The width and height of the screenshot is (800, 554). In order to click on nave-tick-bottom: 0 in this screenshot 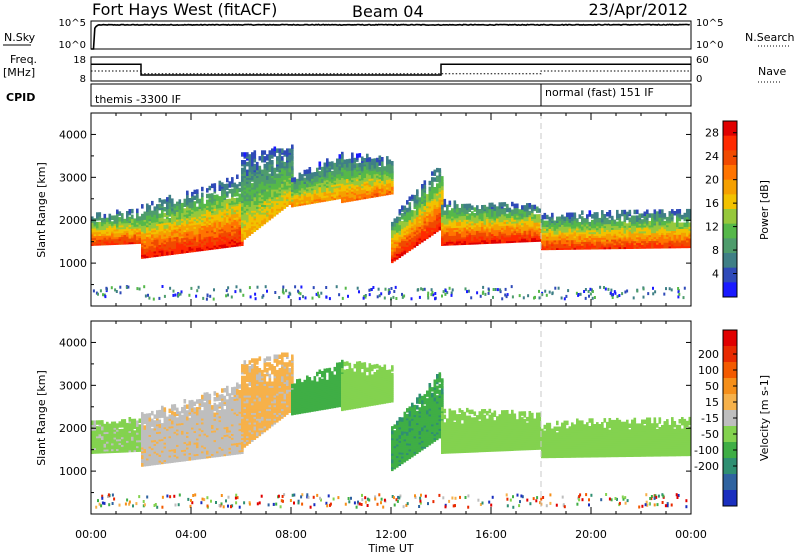, I will do `click(699, 79)`.